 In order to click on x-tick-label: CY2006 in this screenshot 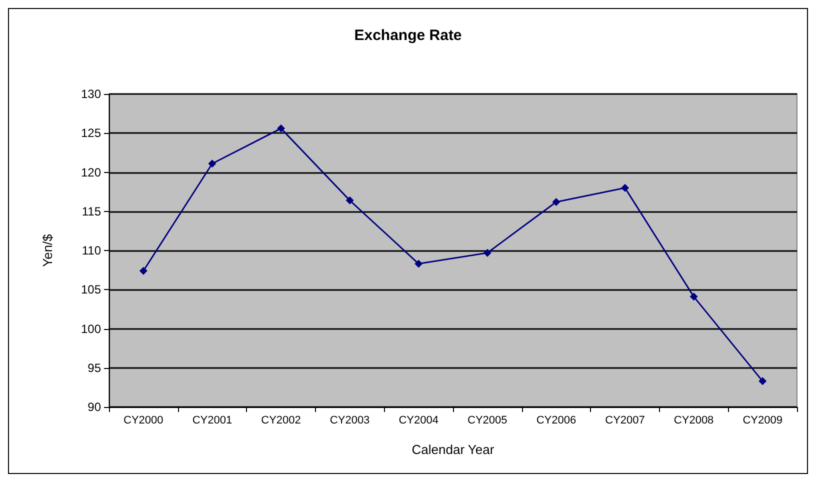, I will do `click(556, 420)`.